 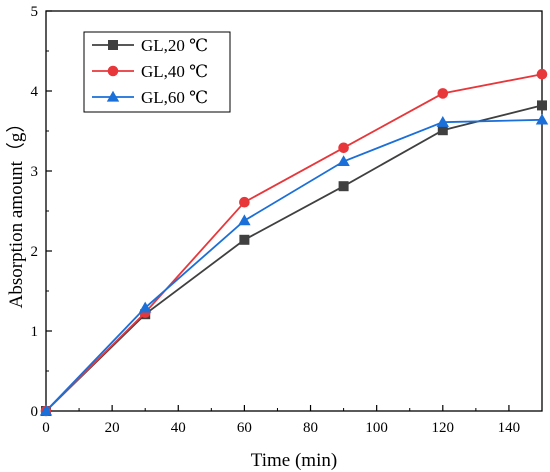 I want to click on legend-label: GL,20 ℃, so click(x=174, y=45).